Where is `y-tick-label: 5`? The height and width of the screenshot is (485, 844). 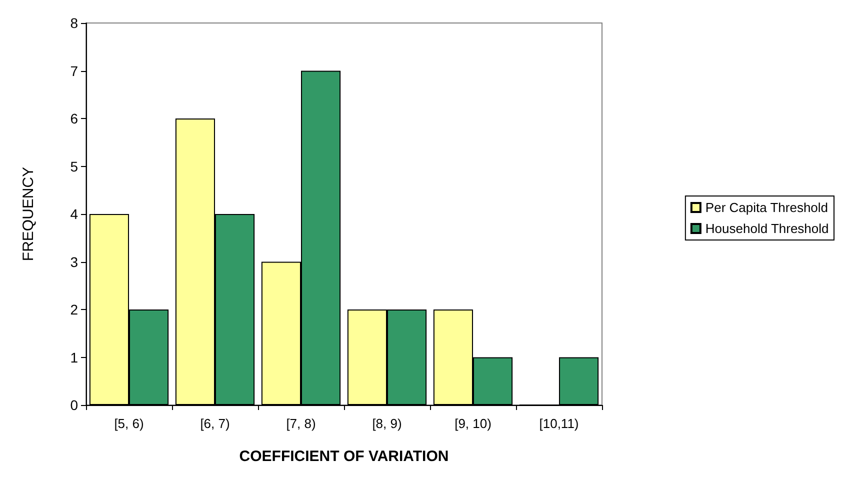 y-tick-label: 5 is located at coordinates (74, 166).